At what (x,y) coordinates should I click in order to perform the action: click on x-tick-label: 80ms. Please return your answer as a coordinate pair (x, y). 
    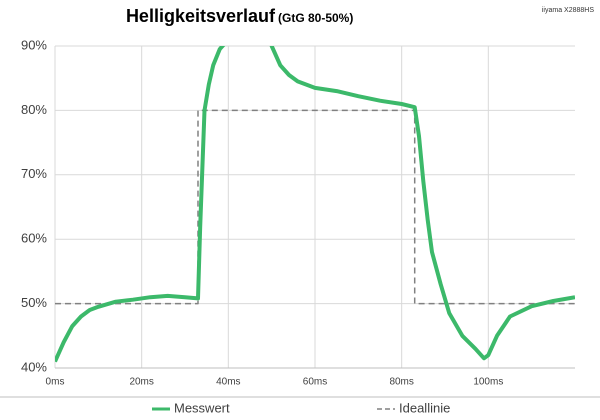
    Looking at the image, I should click on (401, 382).